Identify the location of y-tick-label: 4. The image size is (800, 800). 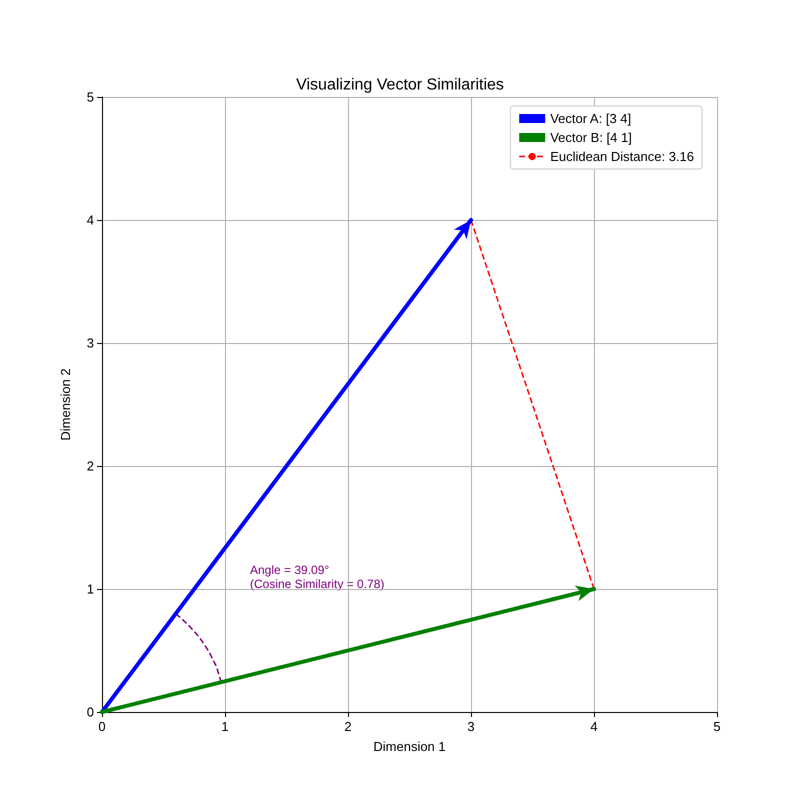
(90, 220).